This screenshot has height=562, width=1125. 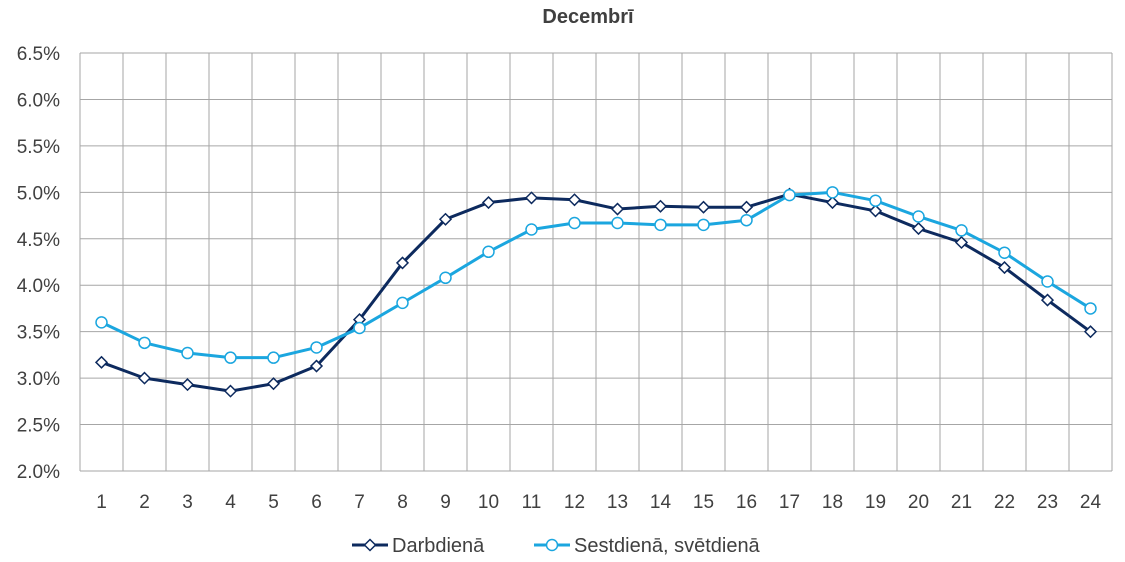 What do you see at coordinates (488, 502) in the screenshot?
I see `x-tick-label: 10` at bounding box center [488, 502].